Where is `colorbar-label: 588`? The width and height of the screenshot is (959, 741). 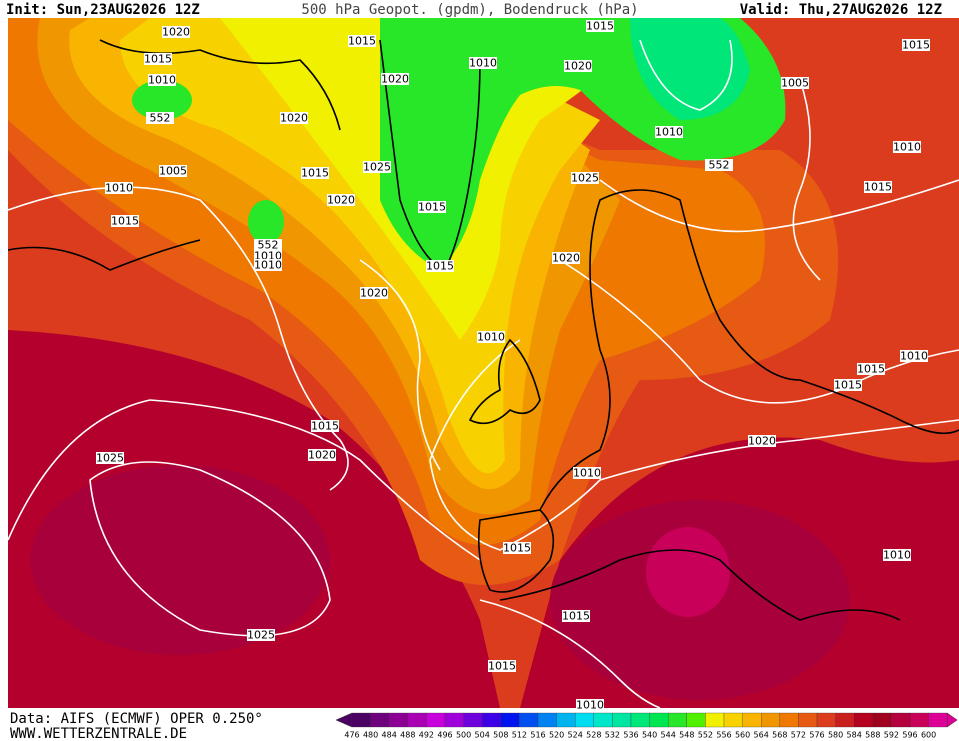
colorbar-label: 588 is located at coordinates (872, 735).